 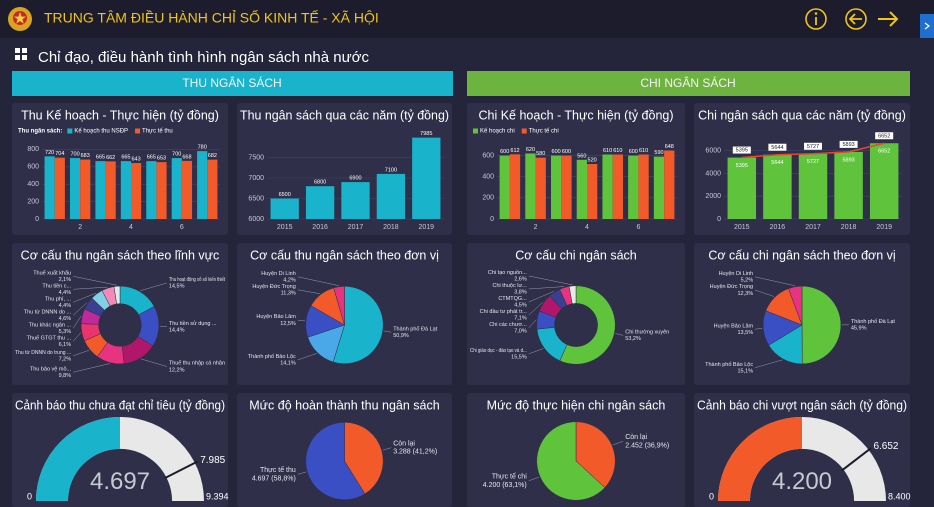 I want to click on slice-label: Huyện Bảo Lâm, so click(x=734, y=326).